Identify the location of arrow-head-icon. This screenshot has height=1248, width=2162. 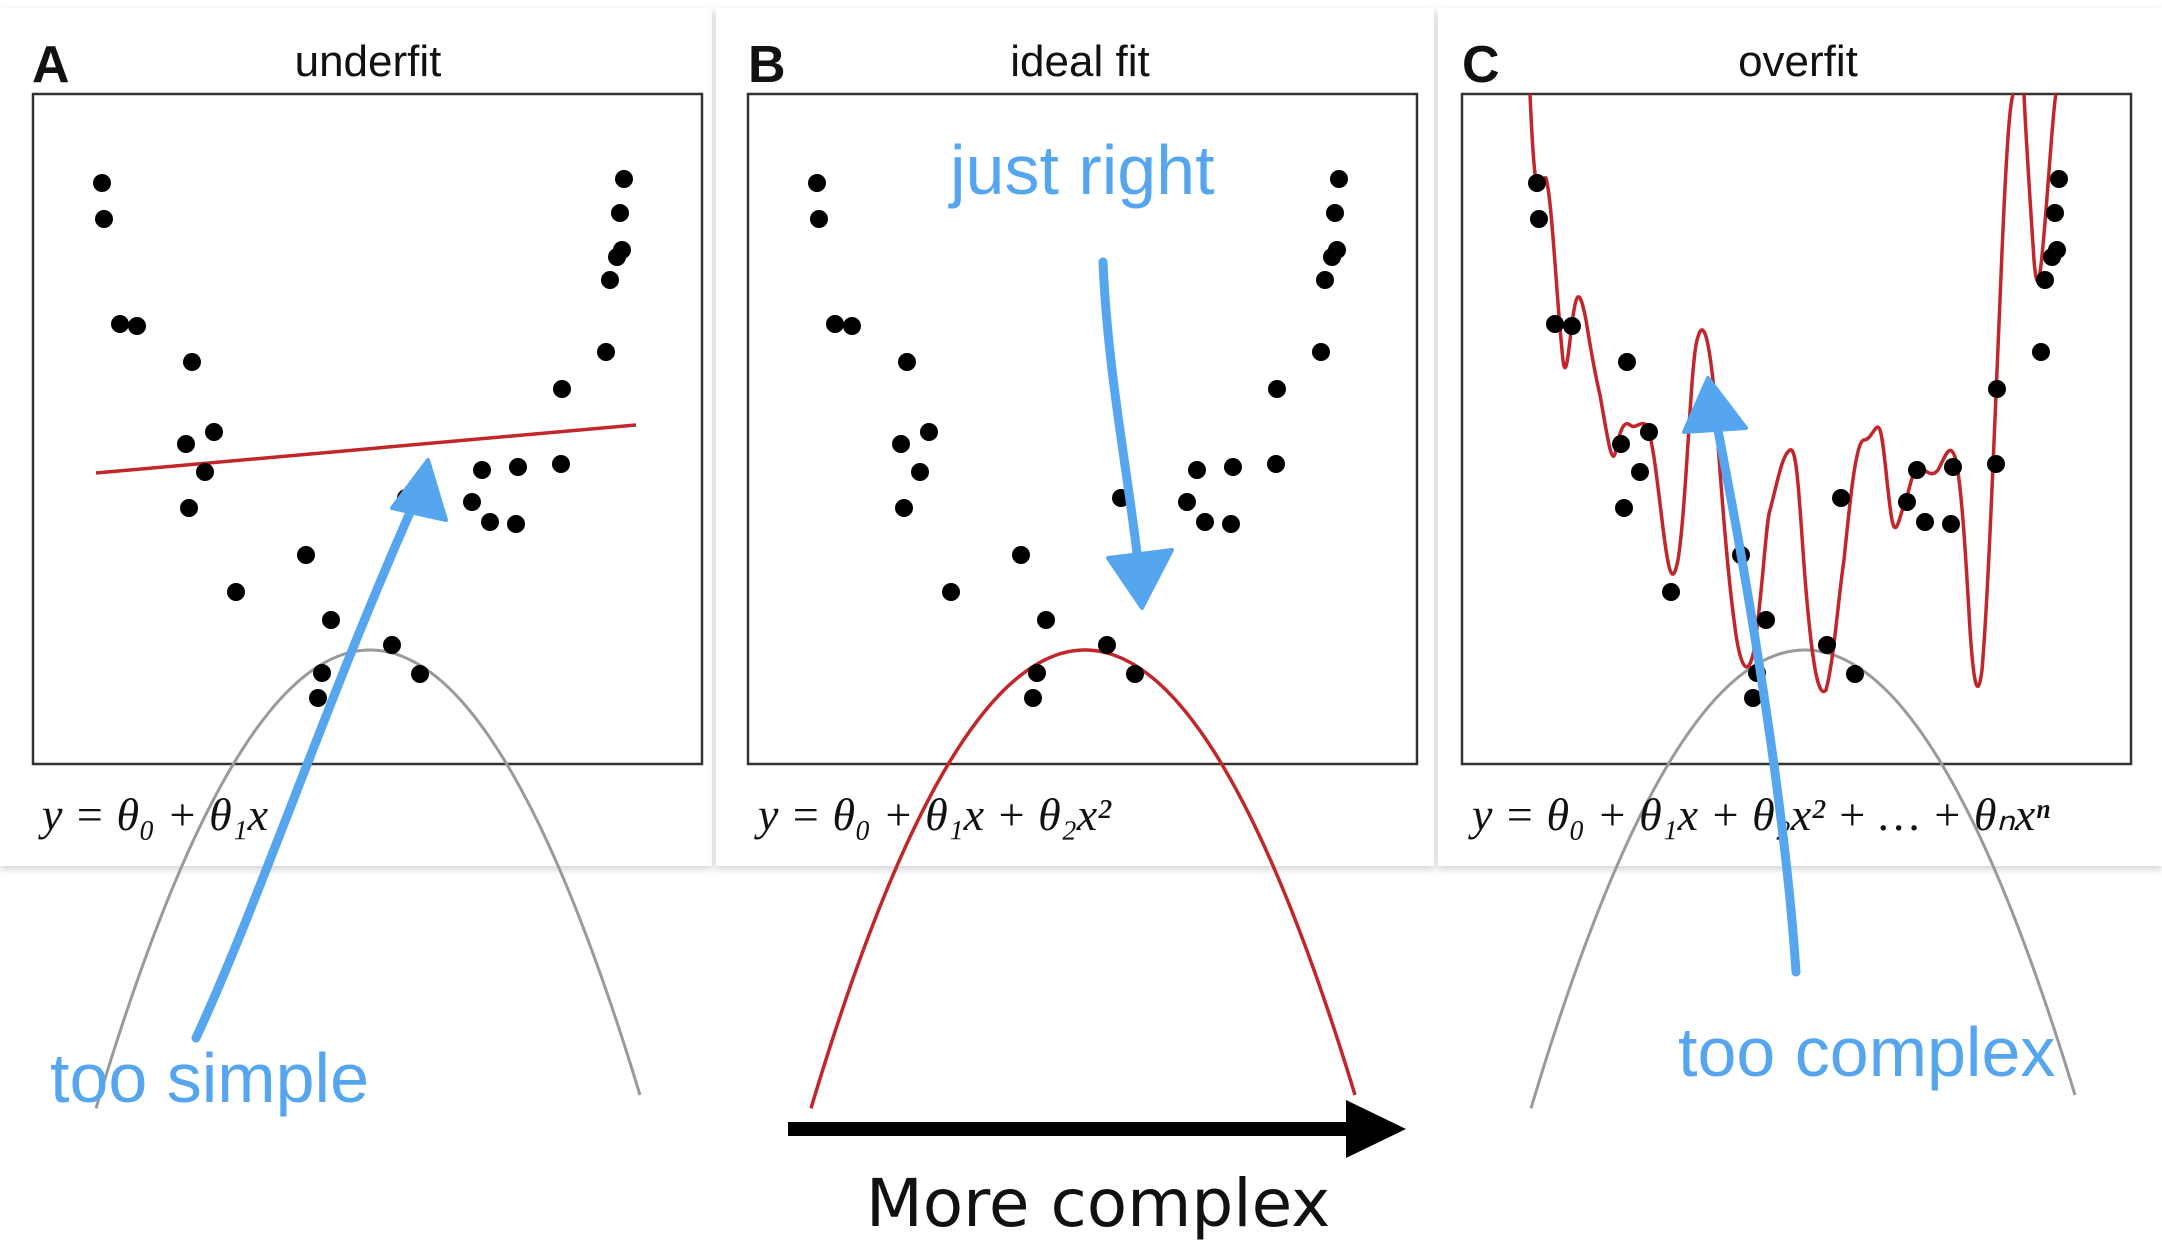
(1376, 1129).